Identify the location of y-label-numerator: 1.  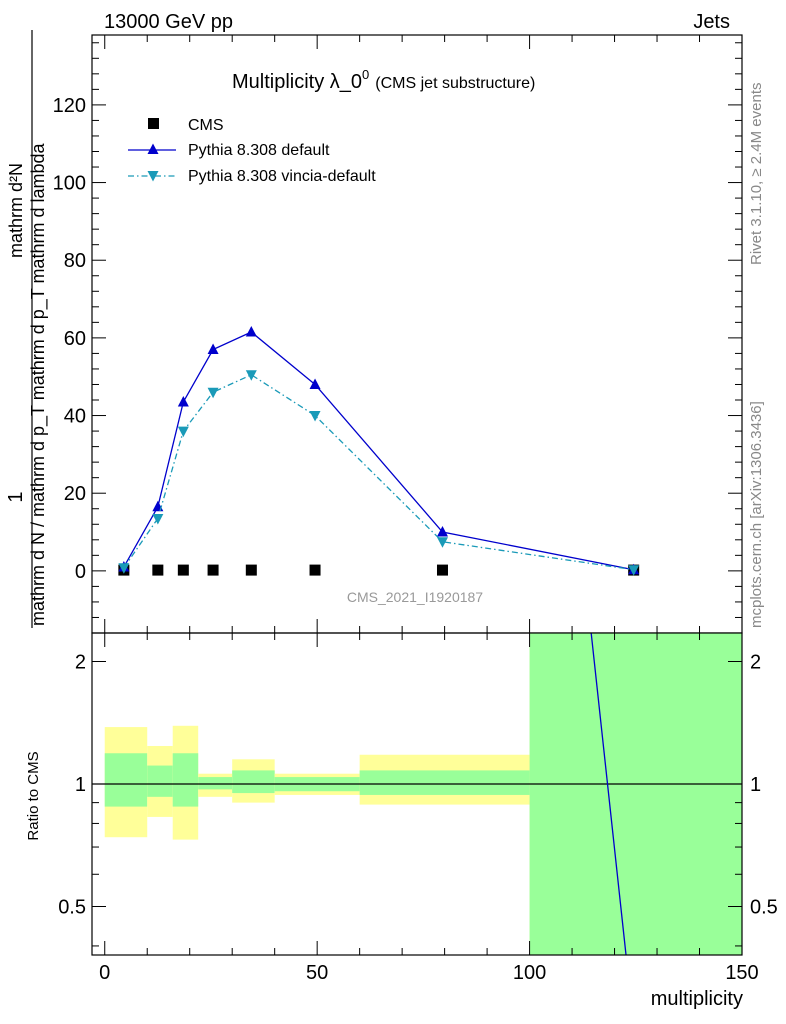
(16, 496).